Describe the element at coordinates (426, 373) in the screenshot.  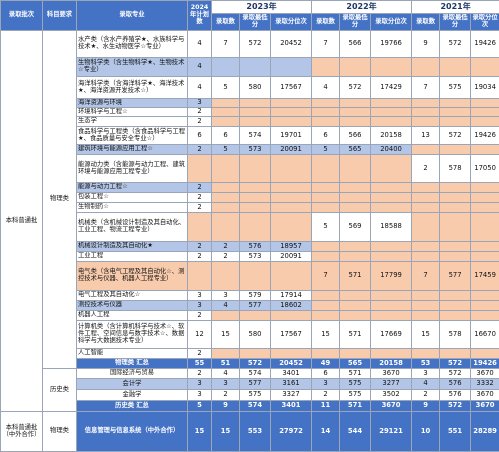
I see `admit-2021: 3` at that location.